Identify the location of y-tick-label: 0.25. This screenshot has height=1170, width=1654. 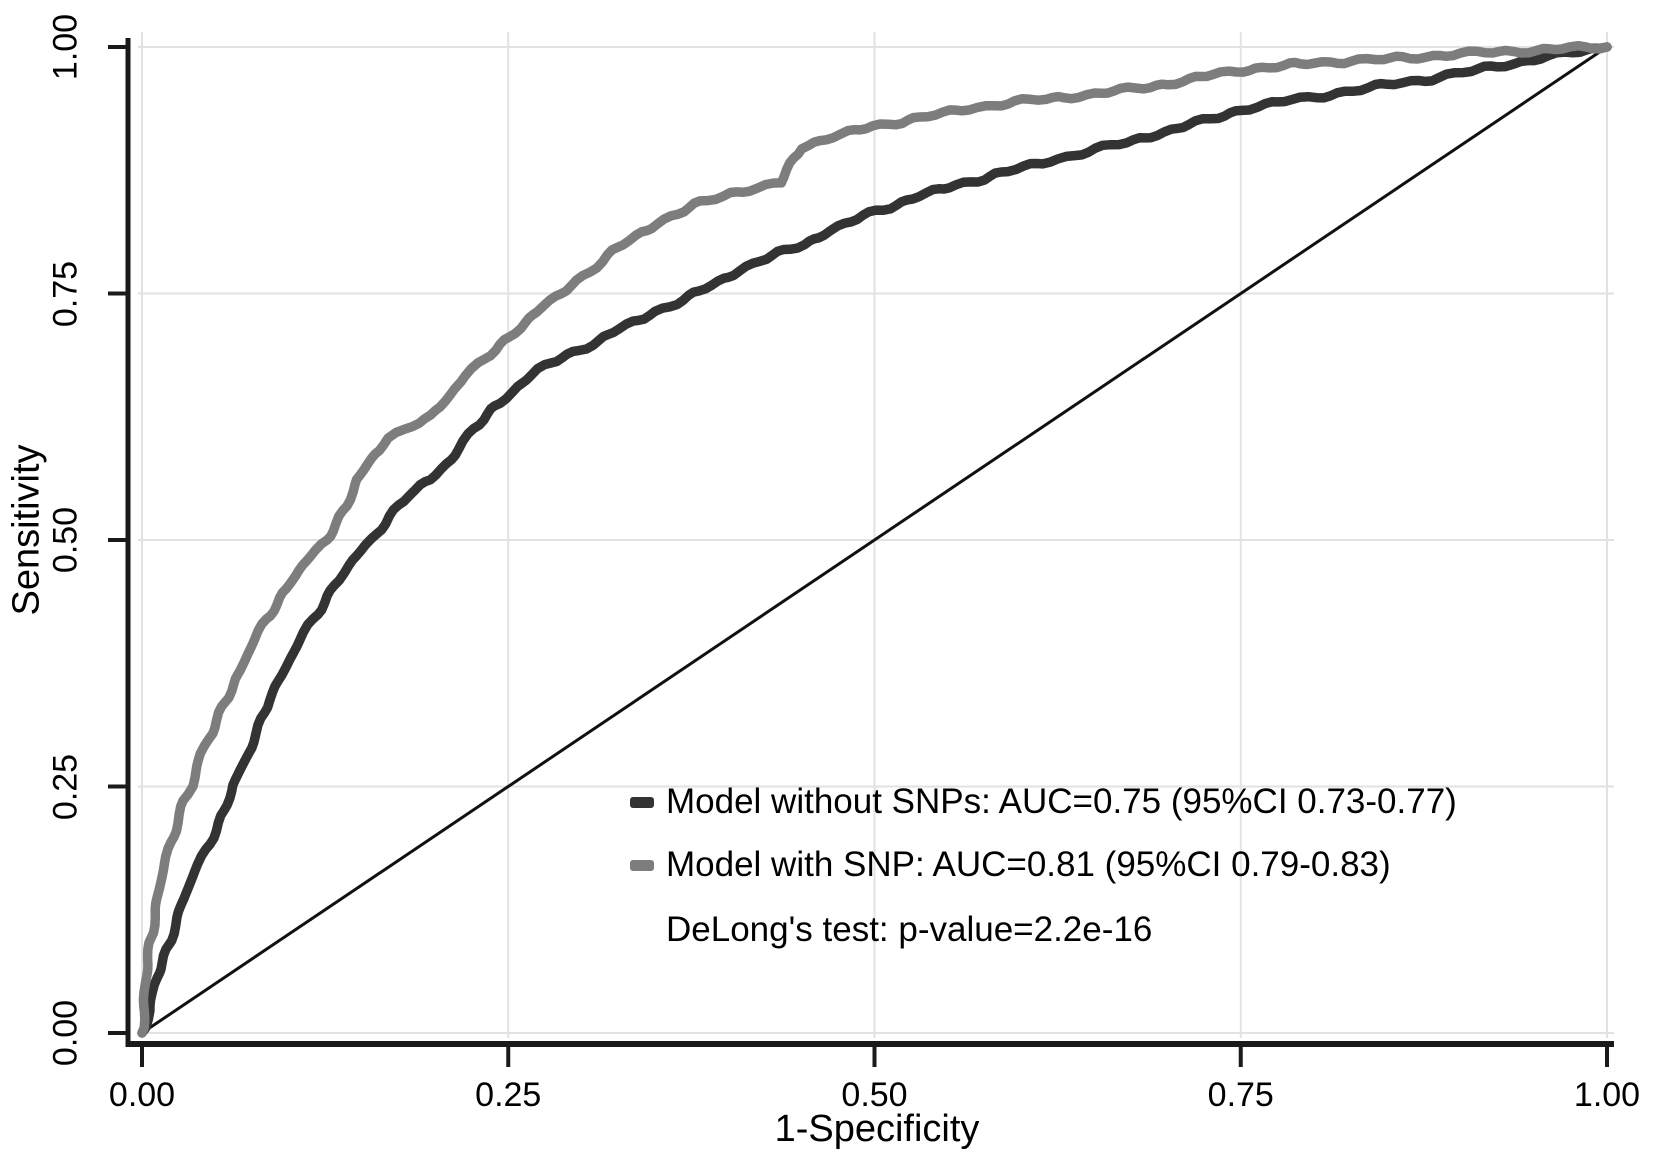
(65, 786).